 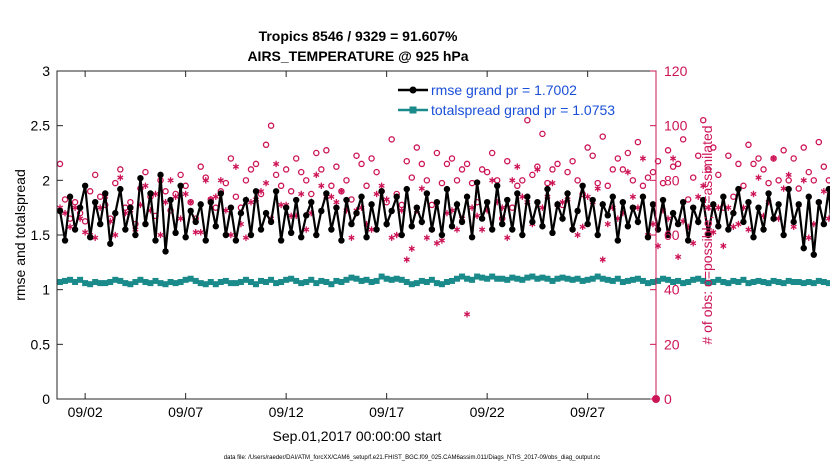 I want to click on left-y-tick-label: 1.5, so click(x=41, y=235).